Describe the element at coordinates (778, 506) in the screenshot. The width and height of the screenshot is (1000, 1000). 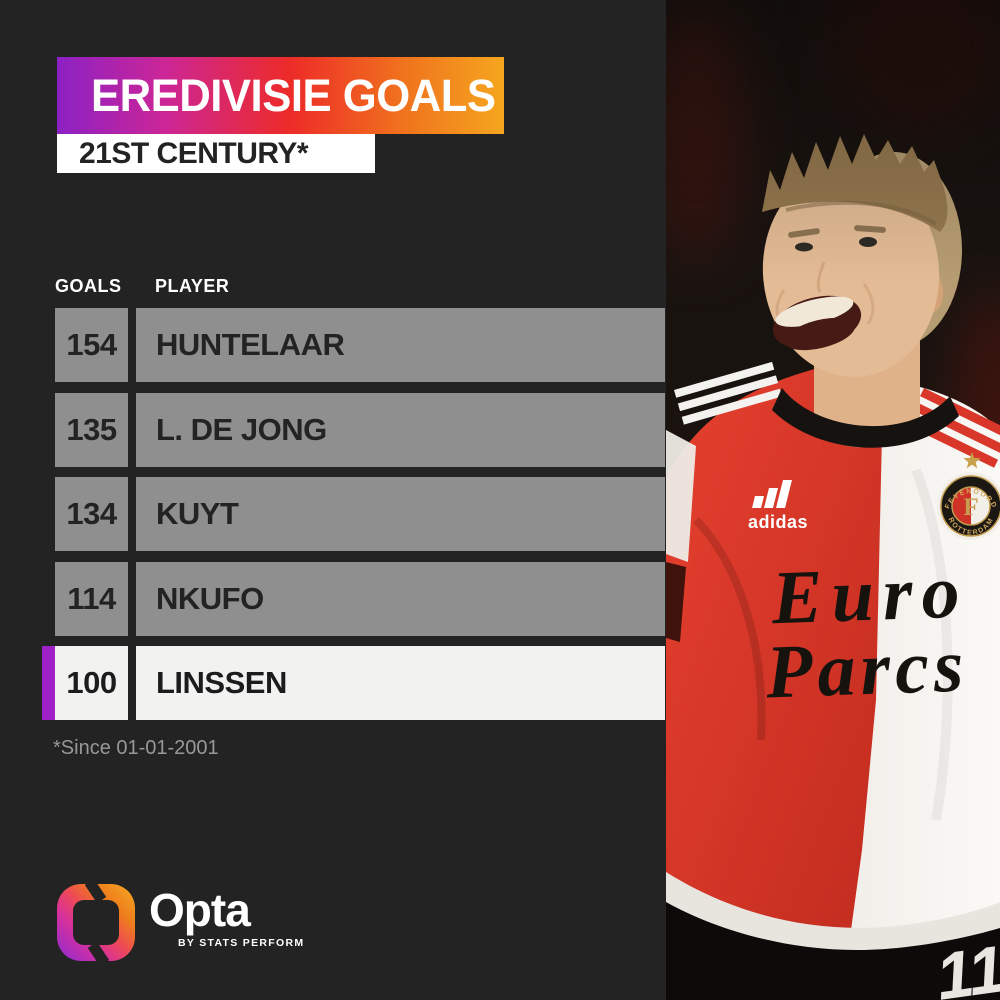
I see `adidas-logo: adidas` at that location.